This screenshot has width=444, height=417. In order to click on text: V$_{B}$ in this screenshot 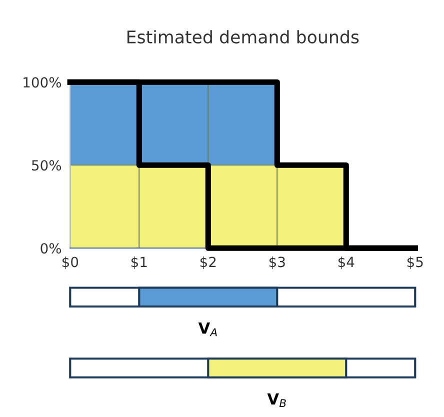, I will do `click(276, 400)`.